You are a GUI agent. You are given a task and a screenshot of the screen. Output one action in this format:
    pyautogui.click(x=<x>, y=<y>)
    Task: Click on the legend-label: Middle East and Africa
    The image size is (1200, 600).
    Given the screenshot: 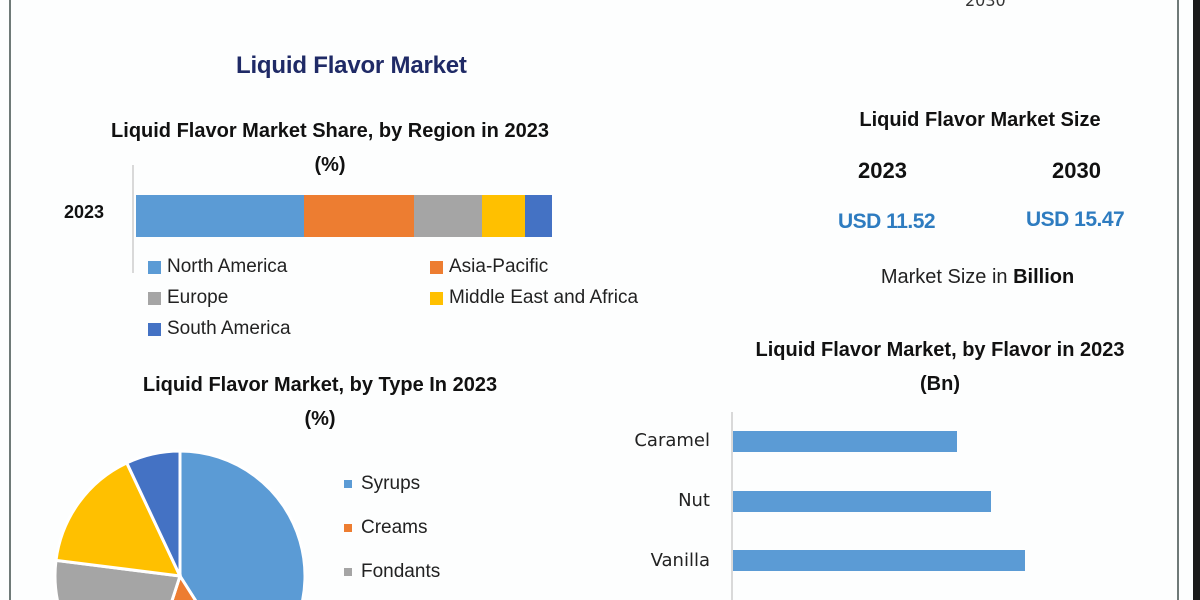 What is the action you would take?
    pyautogui.click(x=544, y=297)
    